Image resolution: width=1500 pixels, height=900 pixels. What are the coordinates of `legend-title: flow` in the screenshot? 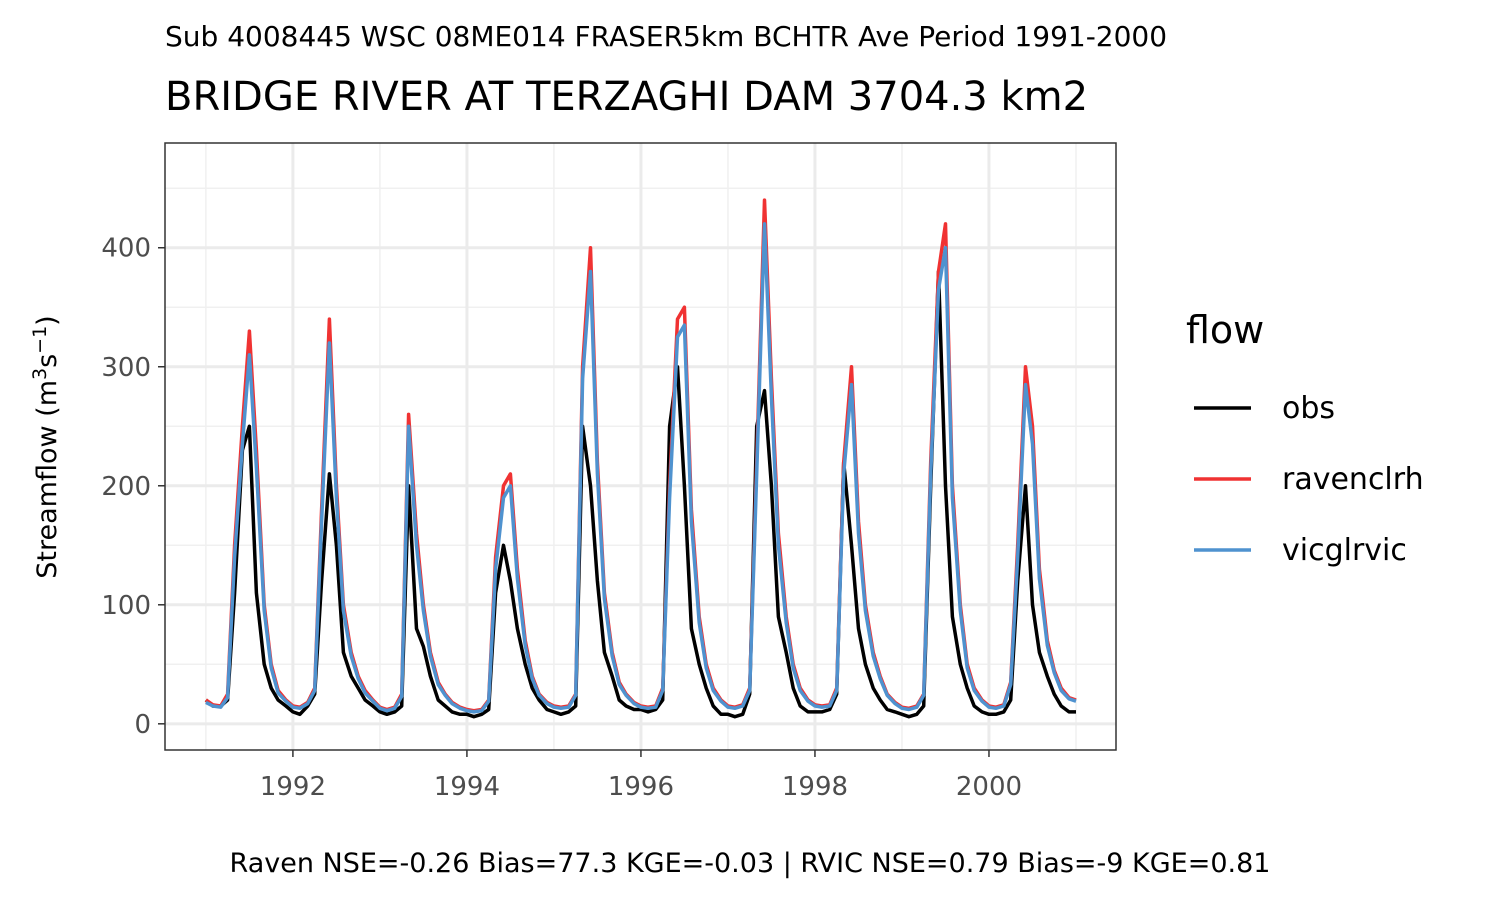 It's located at (1225, 330).